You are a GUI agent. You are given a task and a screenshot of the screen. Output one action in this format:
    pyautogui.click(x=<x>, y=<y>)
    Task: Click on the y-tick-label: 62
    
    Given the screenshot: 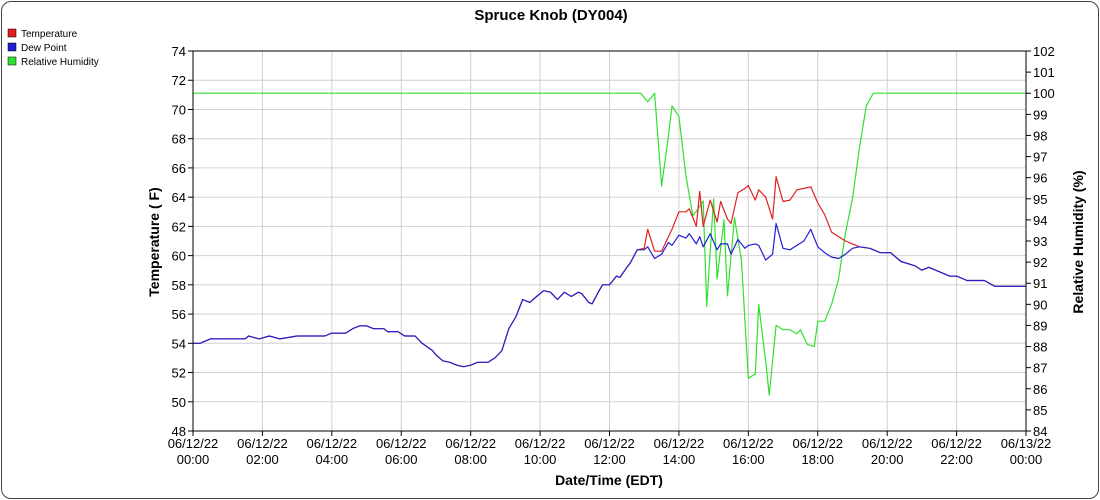 What is the action you would take?
    pyautogui.click(x=179, y=226)
    